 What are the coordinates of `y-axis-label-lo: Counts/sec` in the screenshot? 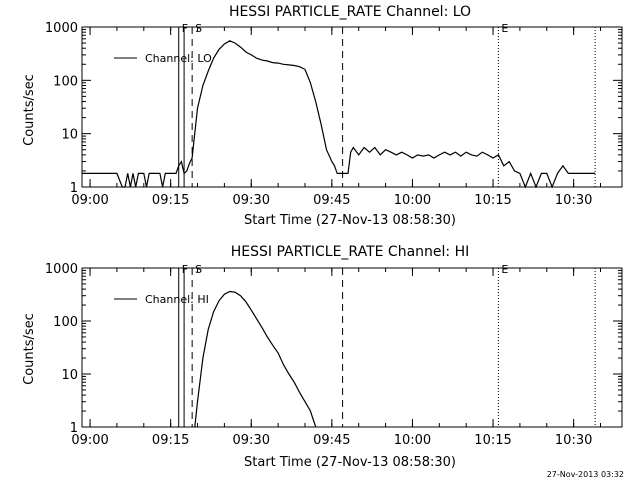 It's located at (29, 110).